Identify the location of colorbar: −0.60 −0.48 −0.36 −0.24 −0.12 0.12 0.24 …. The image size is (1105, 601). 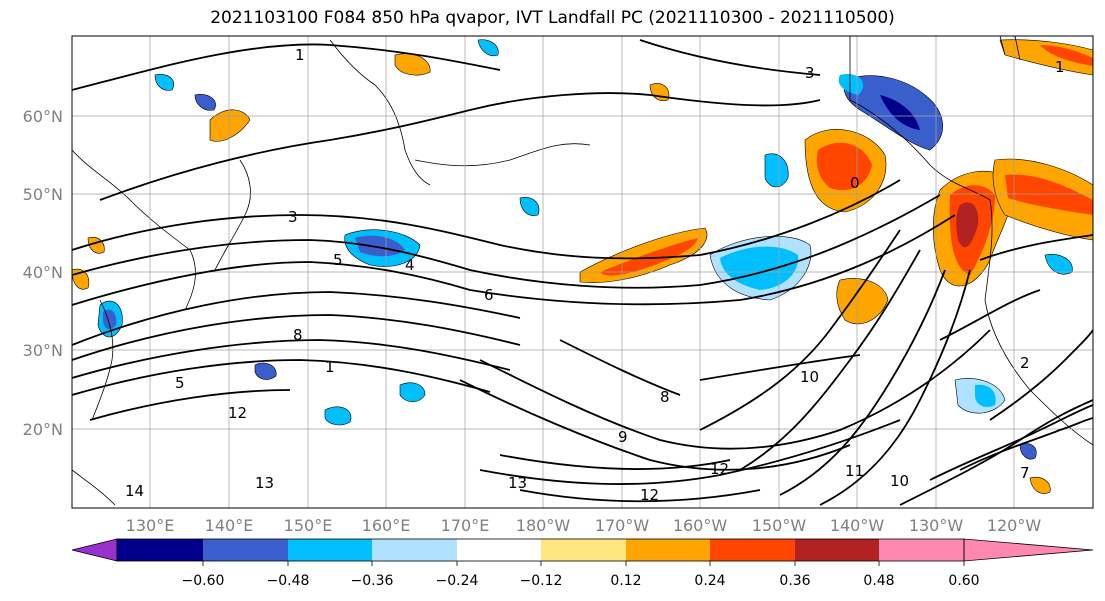
(582, 563).